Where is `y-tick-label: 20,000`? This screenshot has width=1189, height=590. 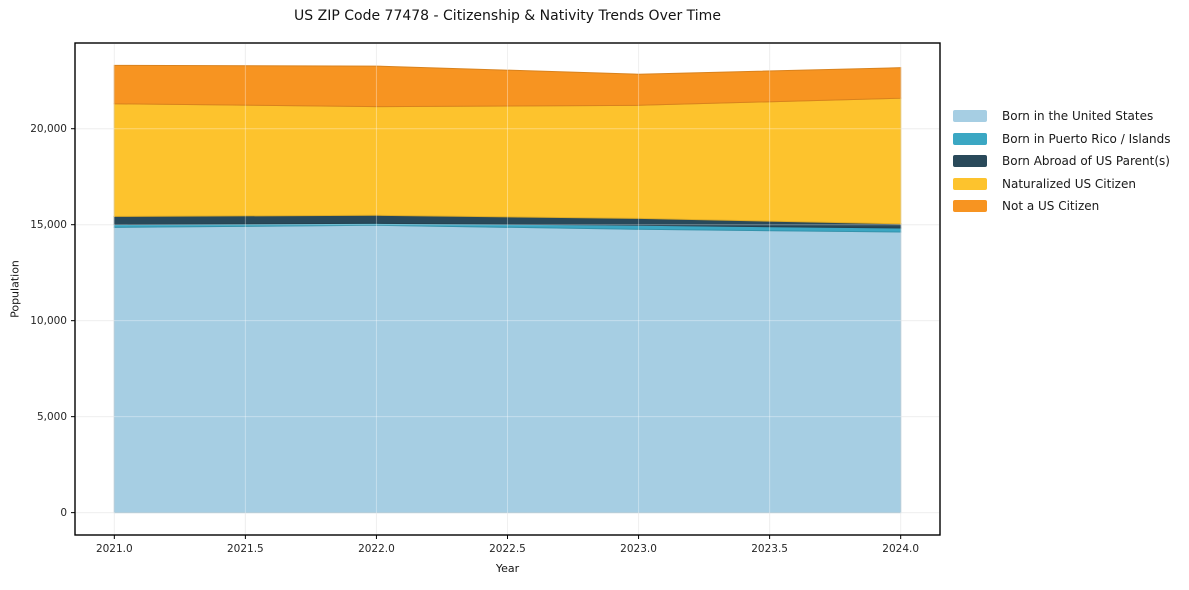 y-tick-label: 20,000 is located at coordinates (48, 129).